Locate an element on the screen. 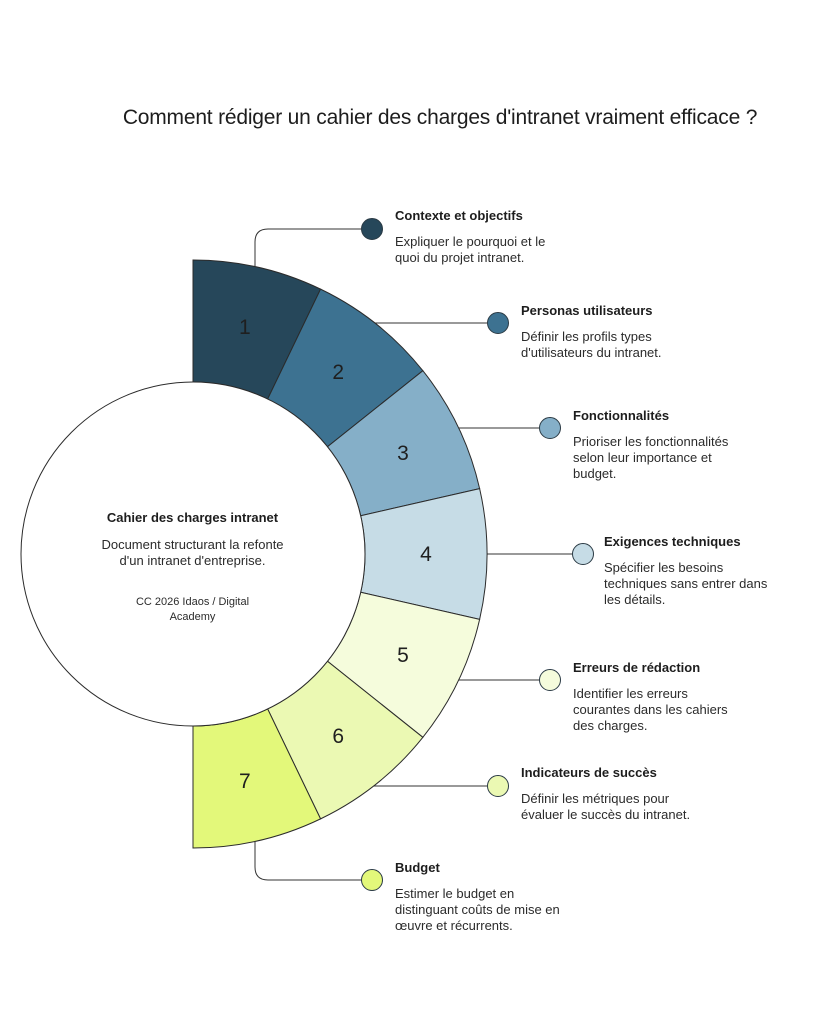  step-title: Contexte et objectifs is located at coordinates (459, 215).